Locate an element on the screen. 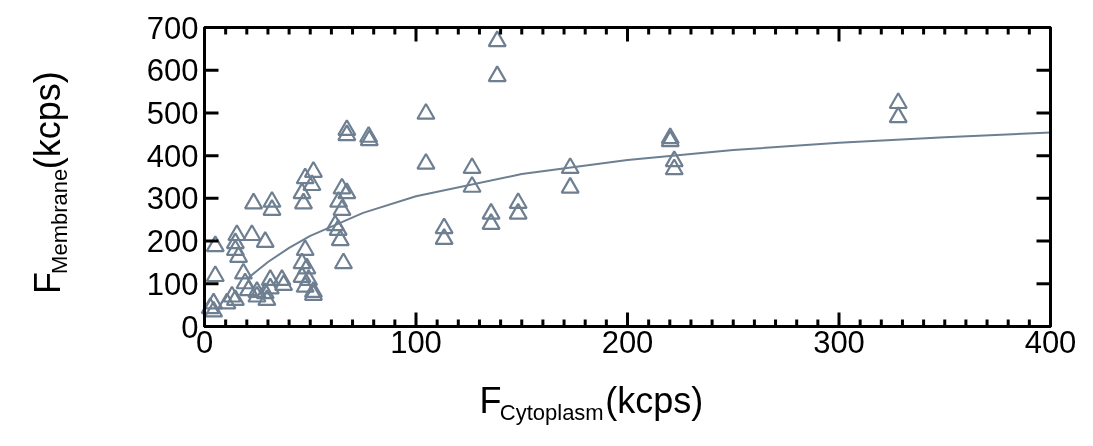 Image resolution: width=1093 pixels, height=446 pixels. y-tick-label: 500 is located at coordinates (172, 113).